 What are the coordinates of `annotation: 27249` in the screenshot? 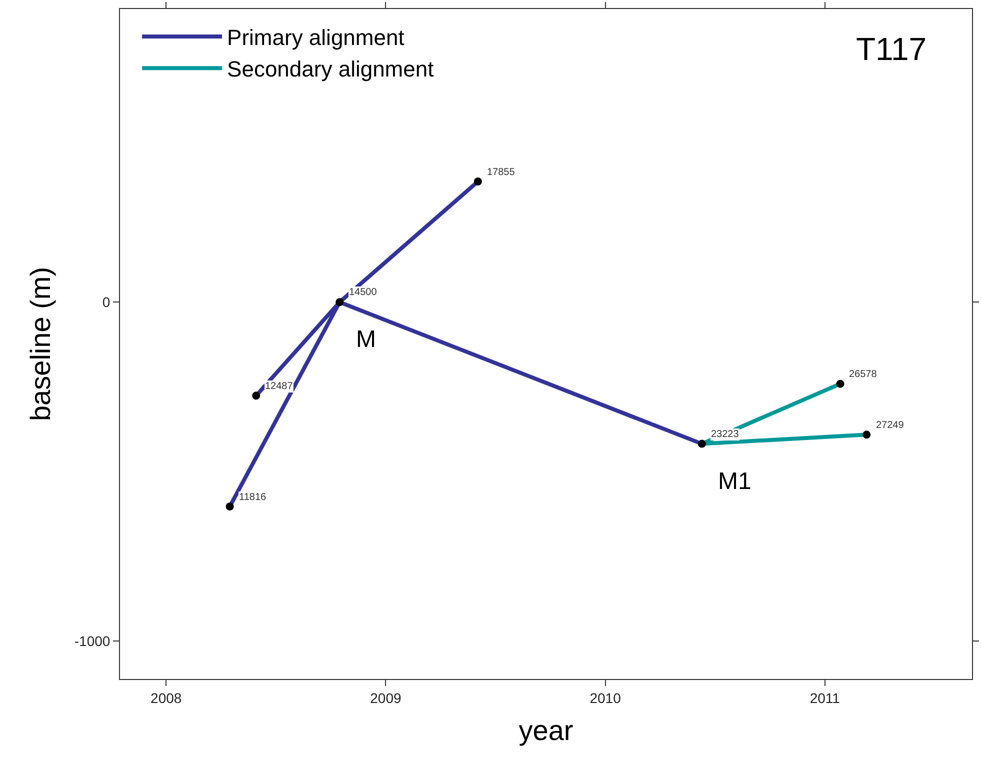 It's located at (890, 425).